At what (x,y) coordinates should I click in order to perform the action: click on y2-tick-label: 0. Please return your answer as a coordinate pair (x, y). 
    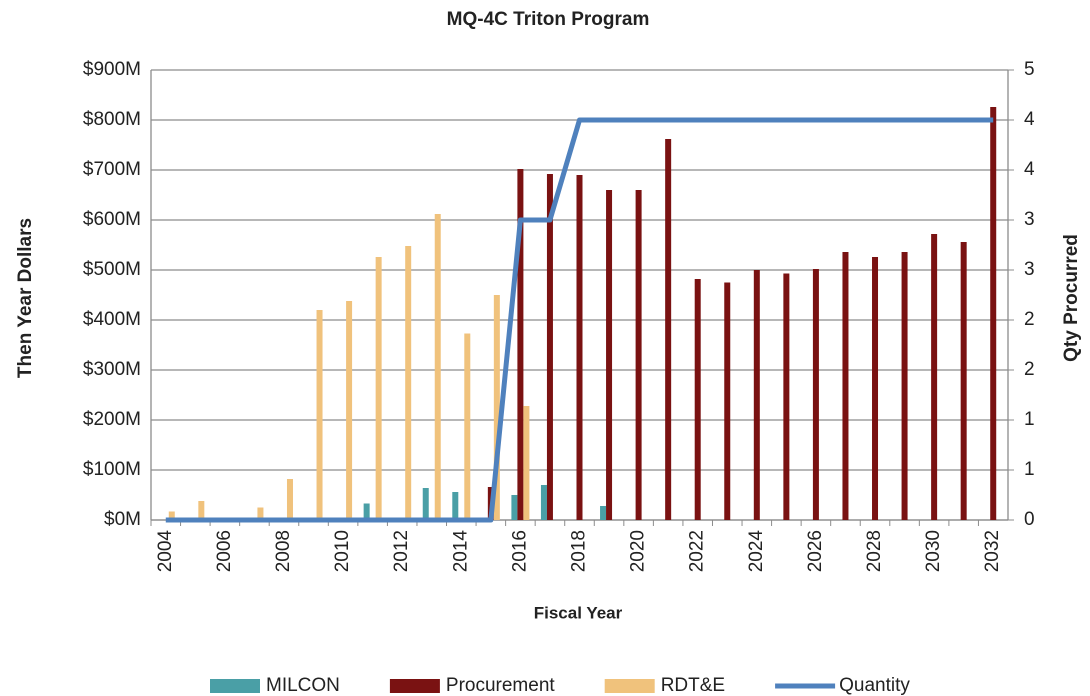
    Looking at the image, I should click on (1029, 519).